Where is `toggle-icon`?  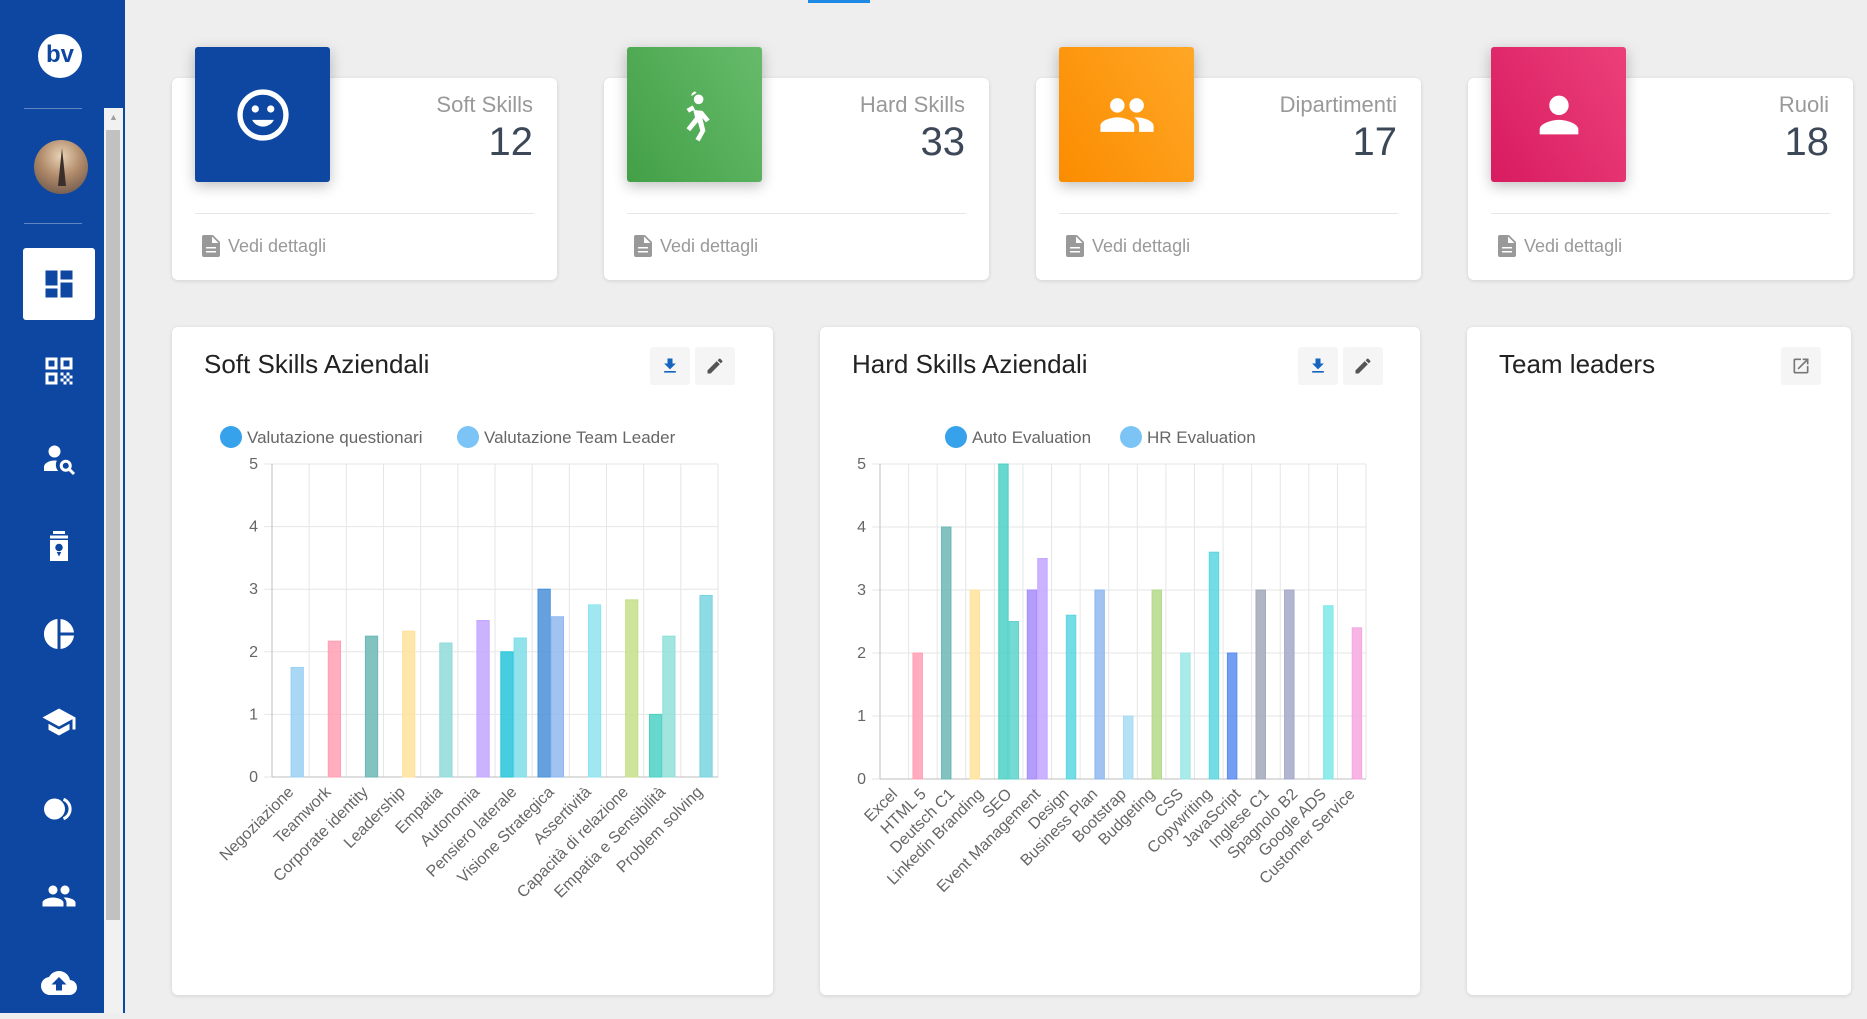
toggle-icon is located at coordinates (58, 809).